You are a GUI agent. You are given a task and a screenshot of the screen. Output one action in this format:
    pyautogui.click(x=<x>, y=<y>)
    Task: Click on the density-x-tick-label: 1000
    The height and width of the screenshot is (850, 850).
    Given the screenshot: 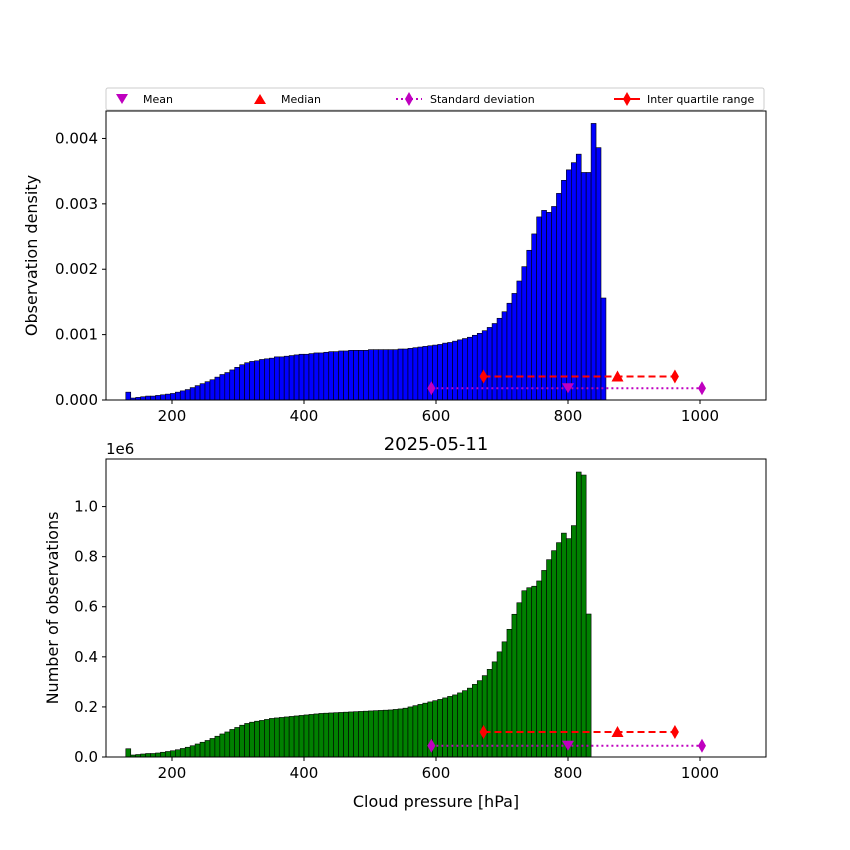 What is the action you would take?
    pyautogui.click(x=700, y=416)
    